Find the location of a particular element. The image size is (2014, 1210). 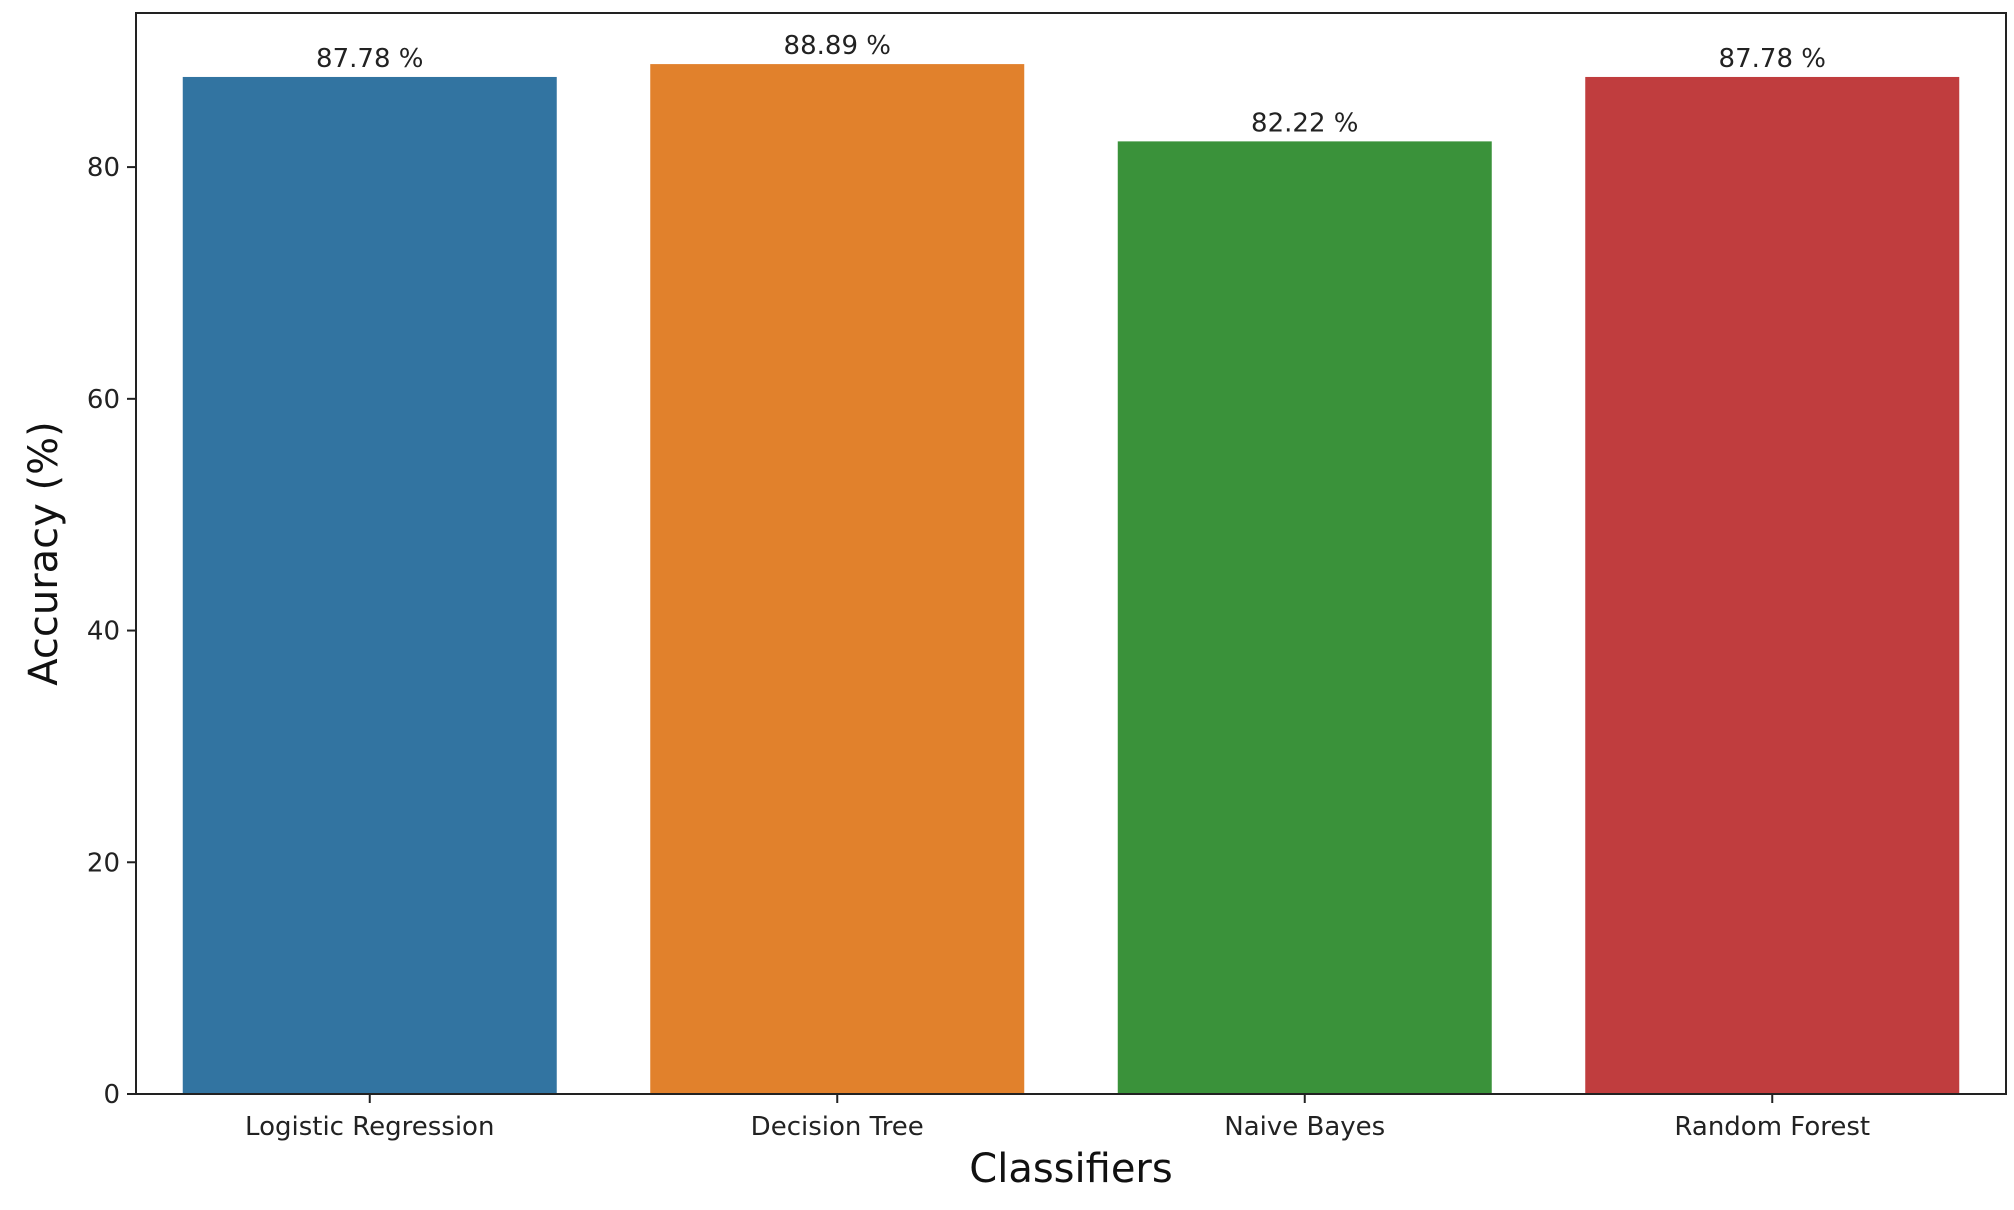

y-axis-ticks: 0 20 40 60 80 is located at coordinates (111, 631).